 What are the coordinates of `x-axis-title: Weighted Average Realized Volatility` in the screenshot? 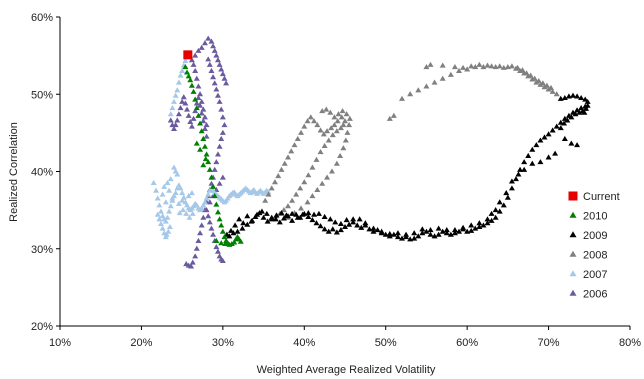 It's located at (346, 370).